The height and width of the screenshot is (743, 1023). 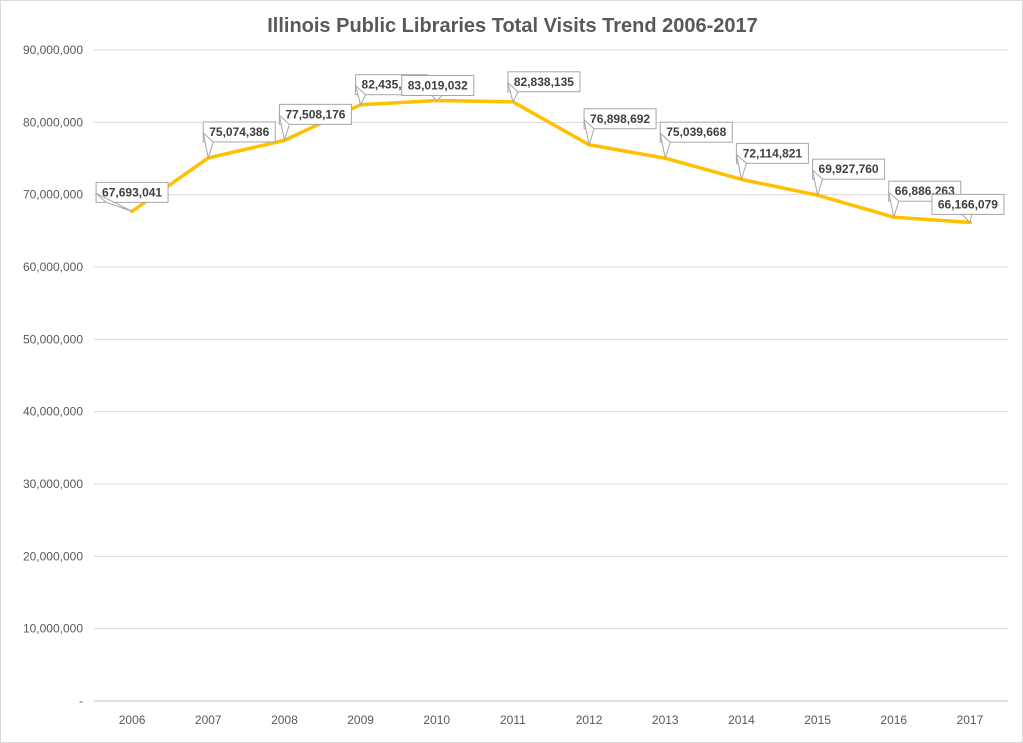 I want to click on x-tick-label: 2017, so click(x=970, y=720).